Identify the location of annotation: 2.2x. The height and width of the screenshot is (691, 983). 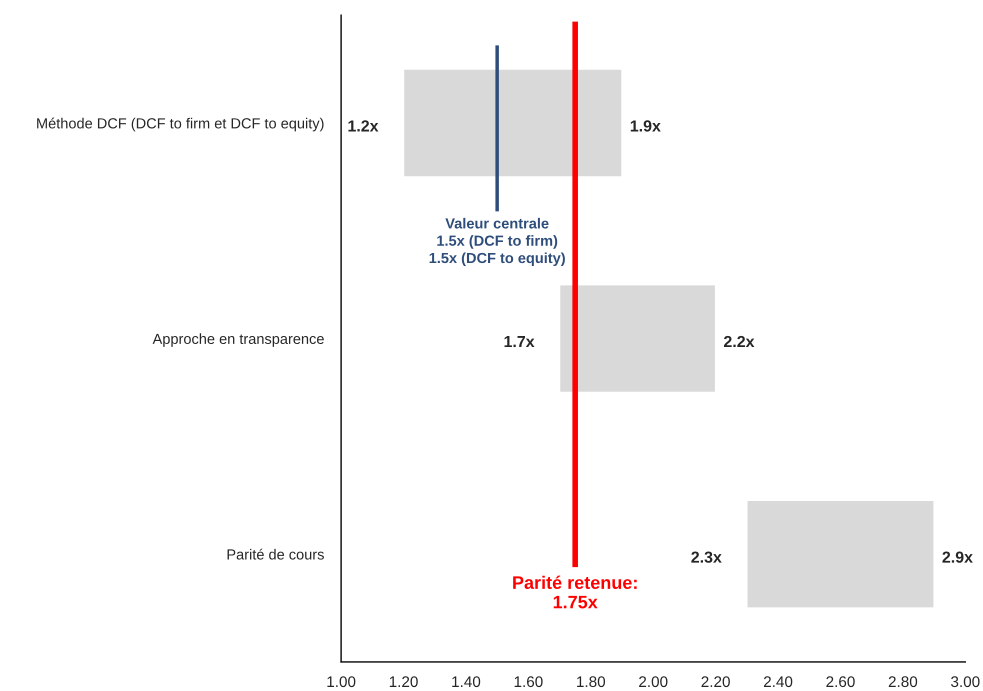
(739, 342).